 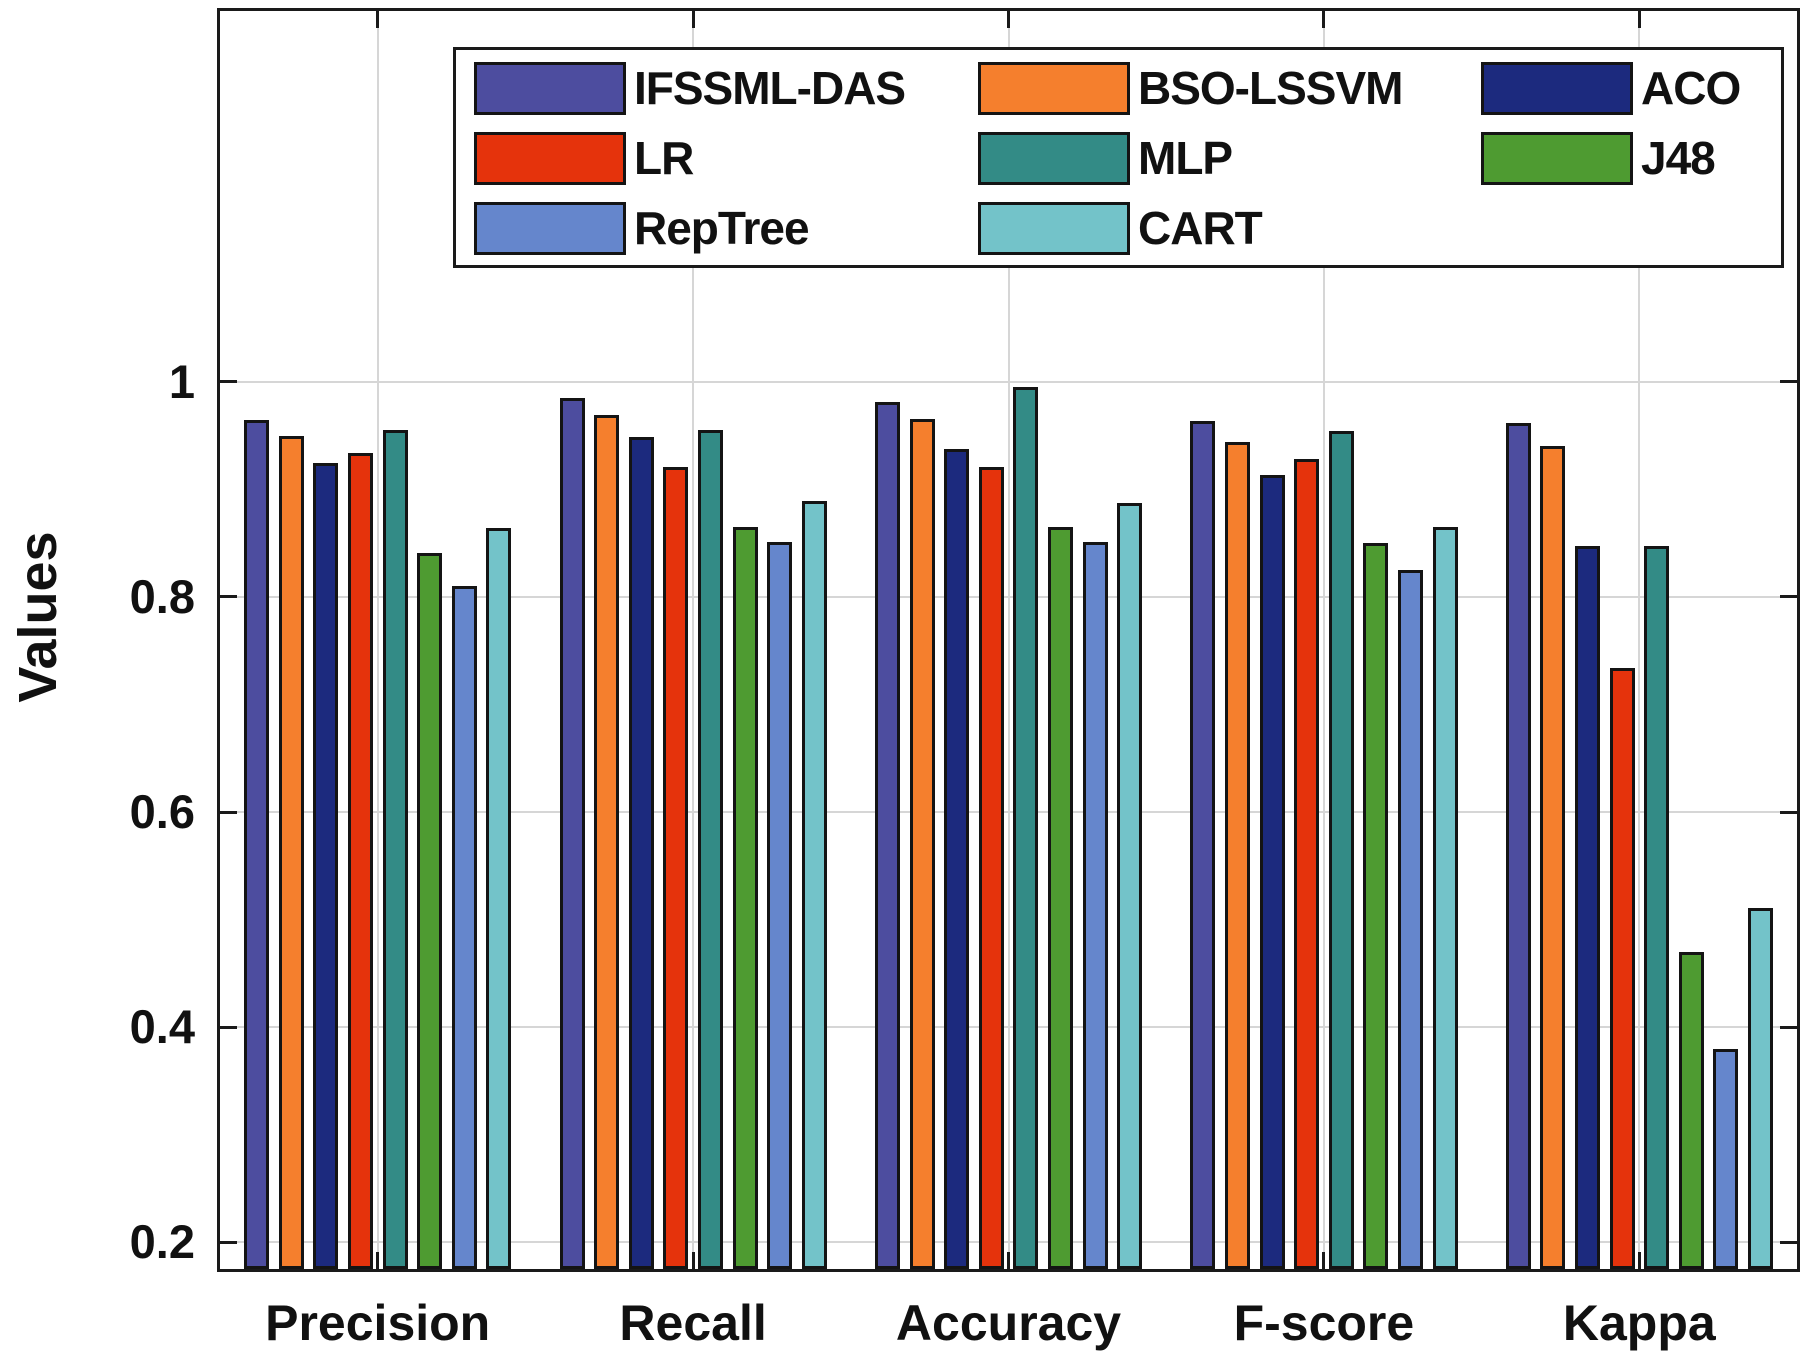 What do you see at coordinates (1185, 158) in the screenshot?
I see `legend-label-mlp: MLP` at bounding box center [1185, 158].